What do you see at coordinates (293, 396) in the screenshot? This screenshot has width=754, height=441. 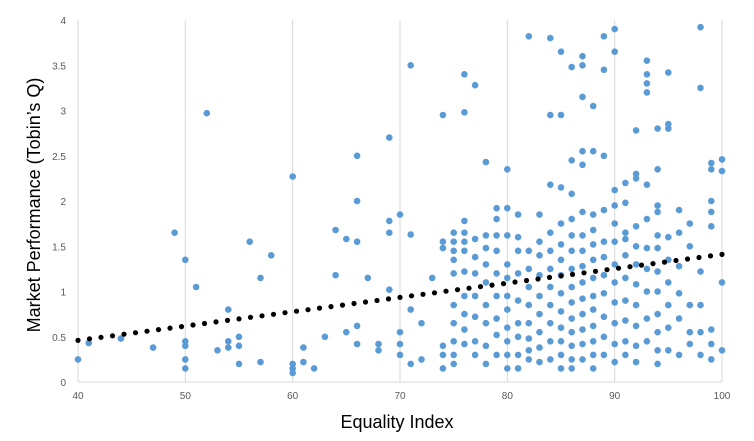 I see `x-tick-label: 60` at bounding box center [293, 396].